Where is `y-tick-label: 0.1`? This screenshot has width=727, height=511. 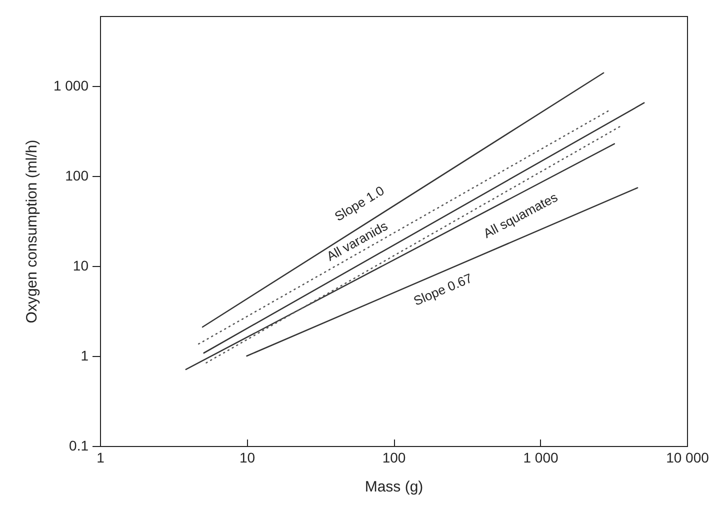
y-tick-label: 0.1 is located at coordinates (79, 446).